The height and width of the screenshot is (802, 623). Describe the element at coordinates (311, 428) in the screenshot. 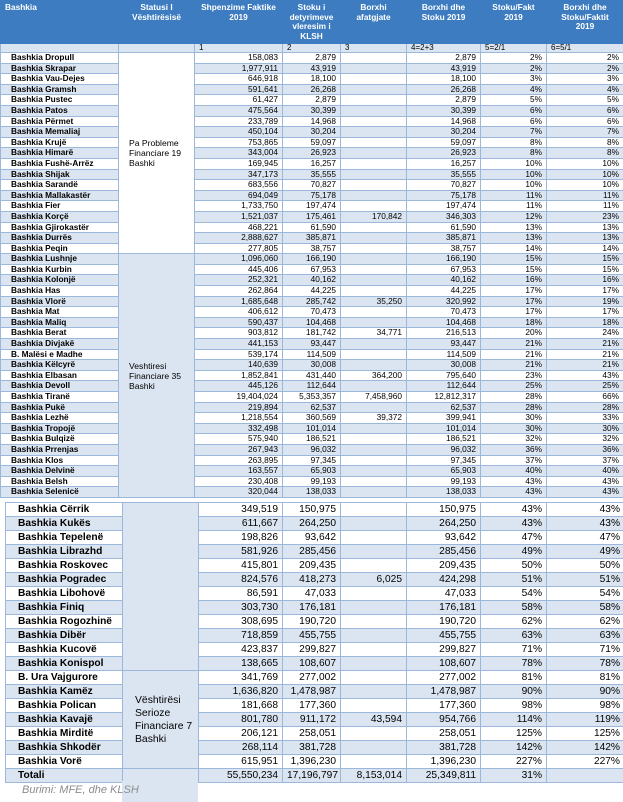

I see `stoku-cell: 101,014` at that location.